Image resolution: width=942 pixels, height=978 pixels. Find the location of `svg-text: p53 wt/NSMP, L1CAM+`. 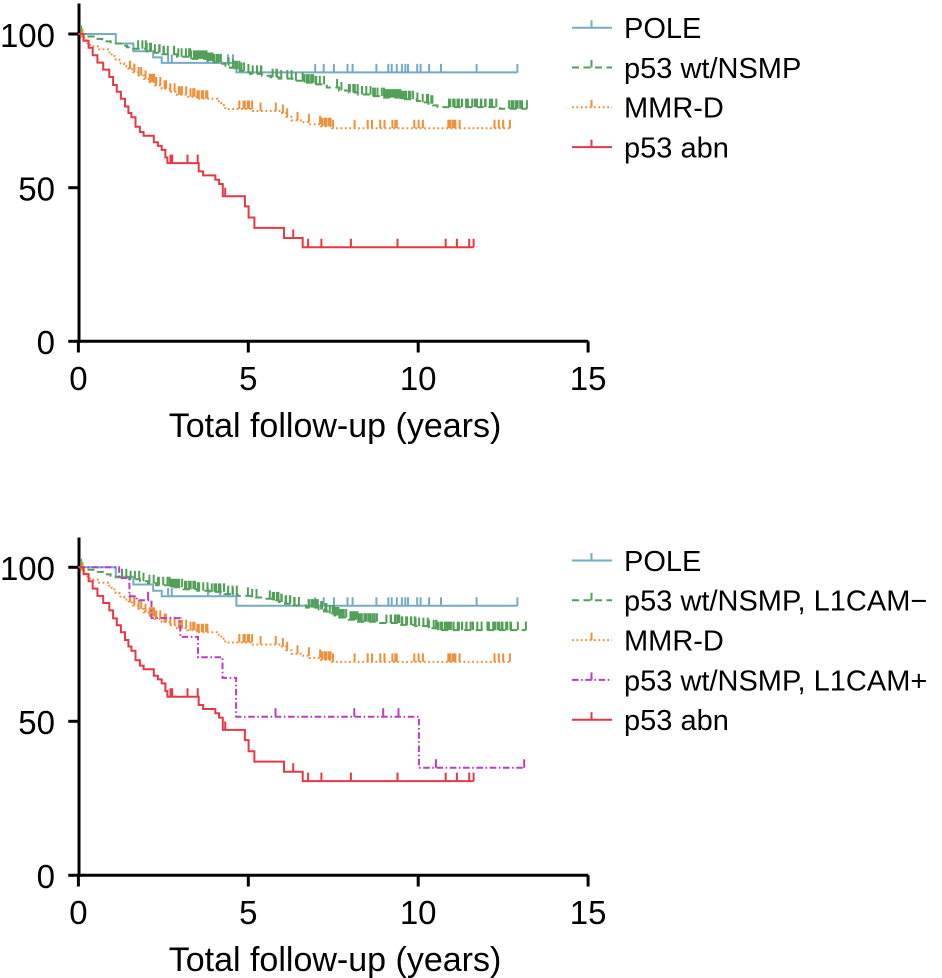

svg-text: p53 wt/NSMP, L1CAM+ is located at coordinates (775, 681).